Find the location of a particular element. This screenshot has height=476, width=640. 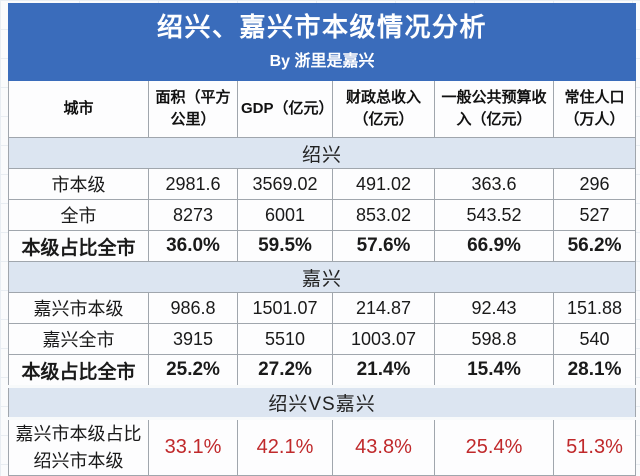

cell-value: 214.87 is located at coordinates (383, 308).